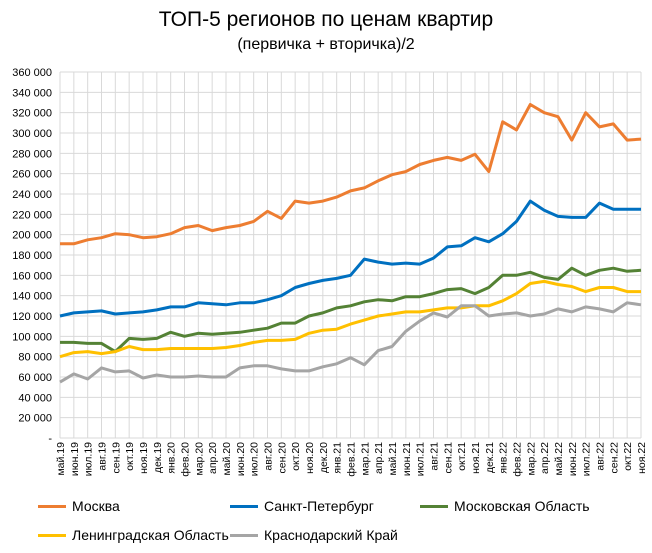 The width and height of the screenshot is (652, 553). Describe the element at coordinates (50, 439) in the screenshot. I see `y-tick-label: -` at that location.